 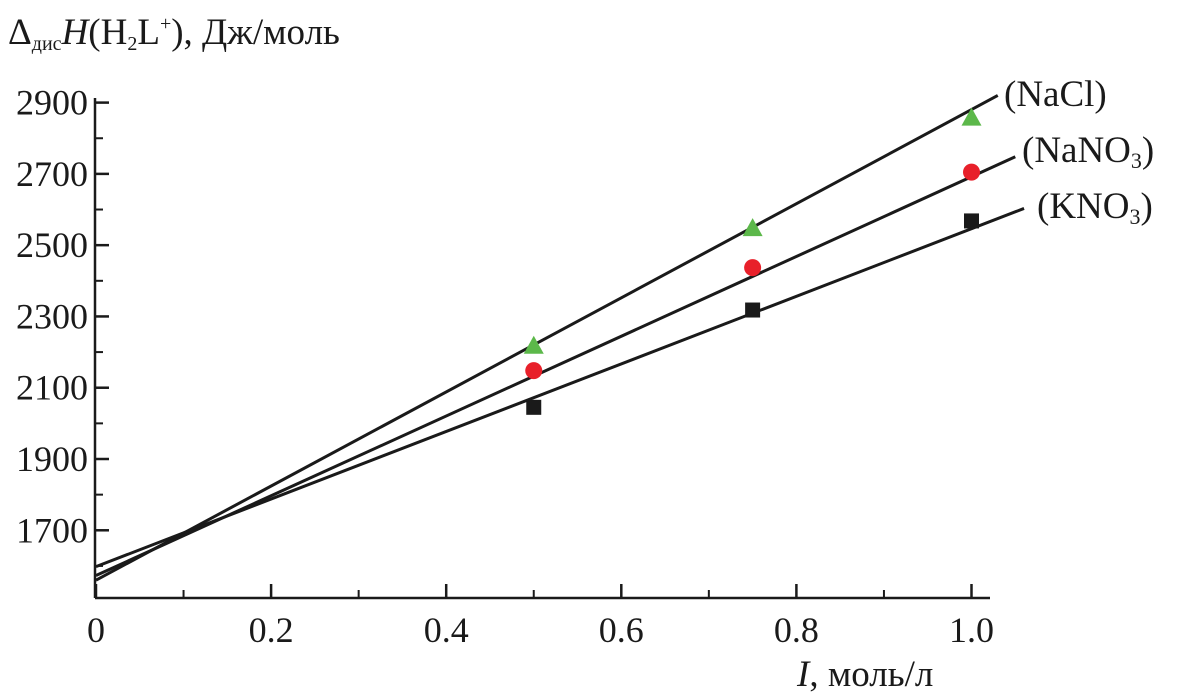 What do you see at coordinates (52, 103) in the screenshot?
I see `y-tick-label: 2900` at bounding box center [52, 103].